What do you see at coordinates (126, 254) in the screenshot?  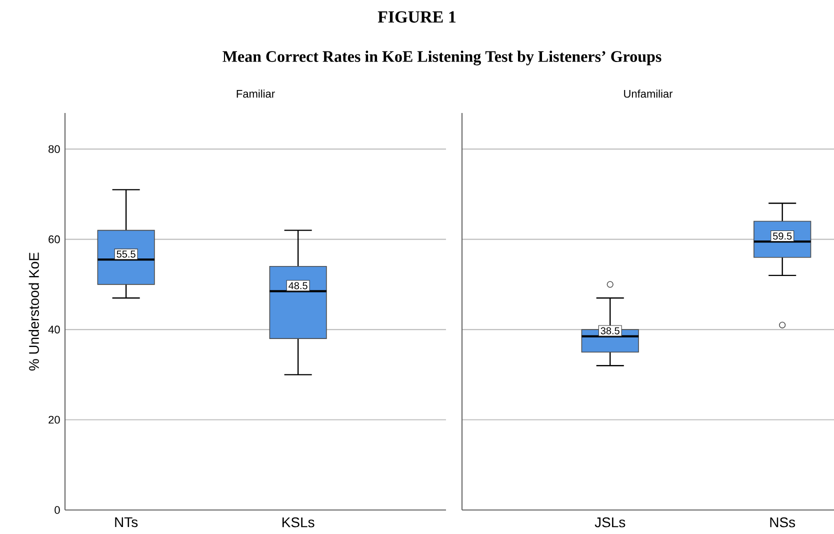 I see `text: 55.5` at bounding box center [126, 254].